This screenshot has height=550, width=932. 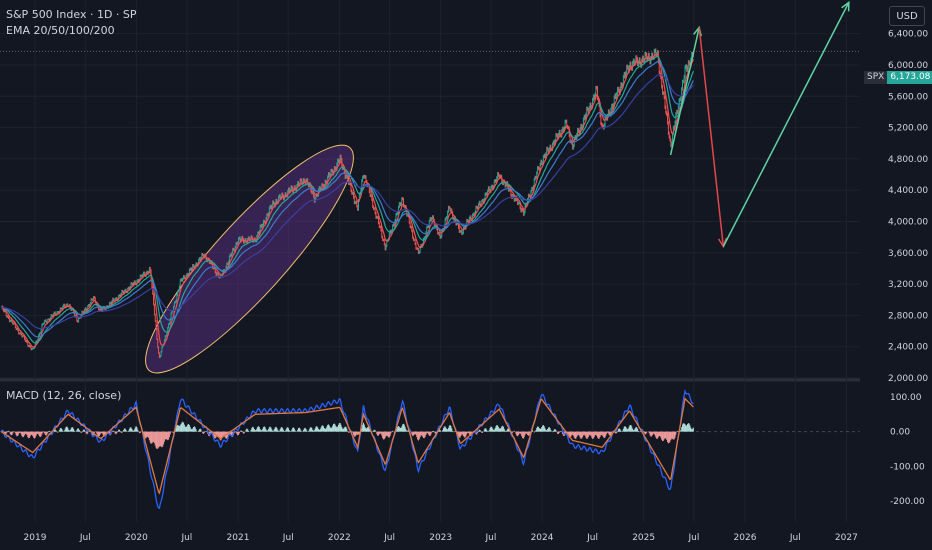 I want to click on macd-histogram, so click(x=347, y=435).